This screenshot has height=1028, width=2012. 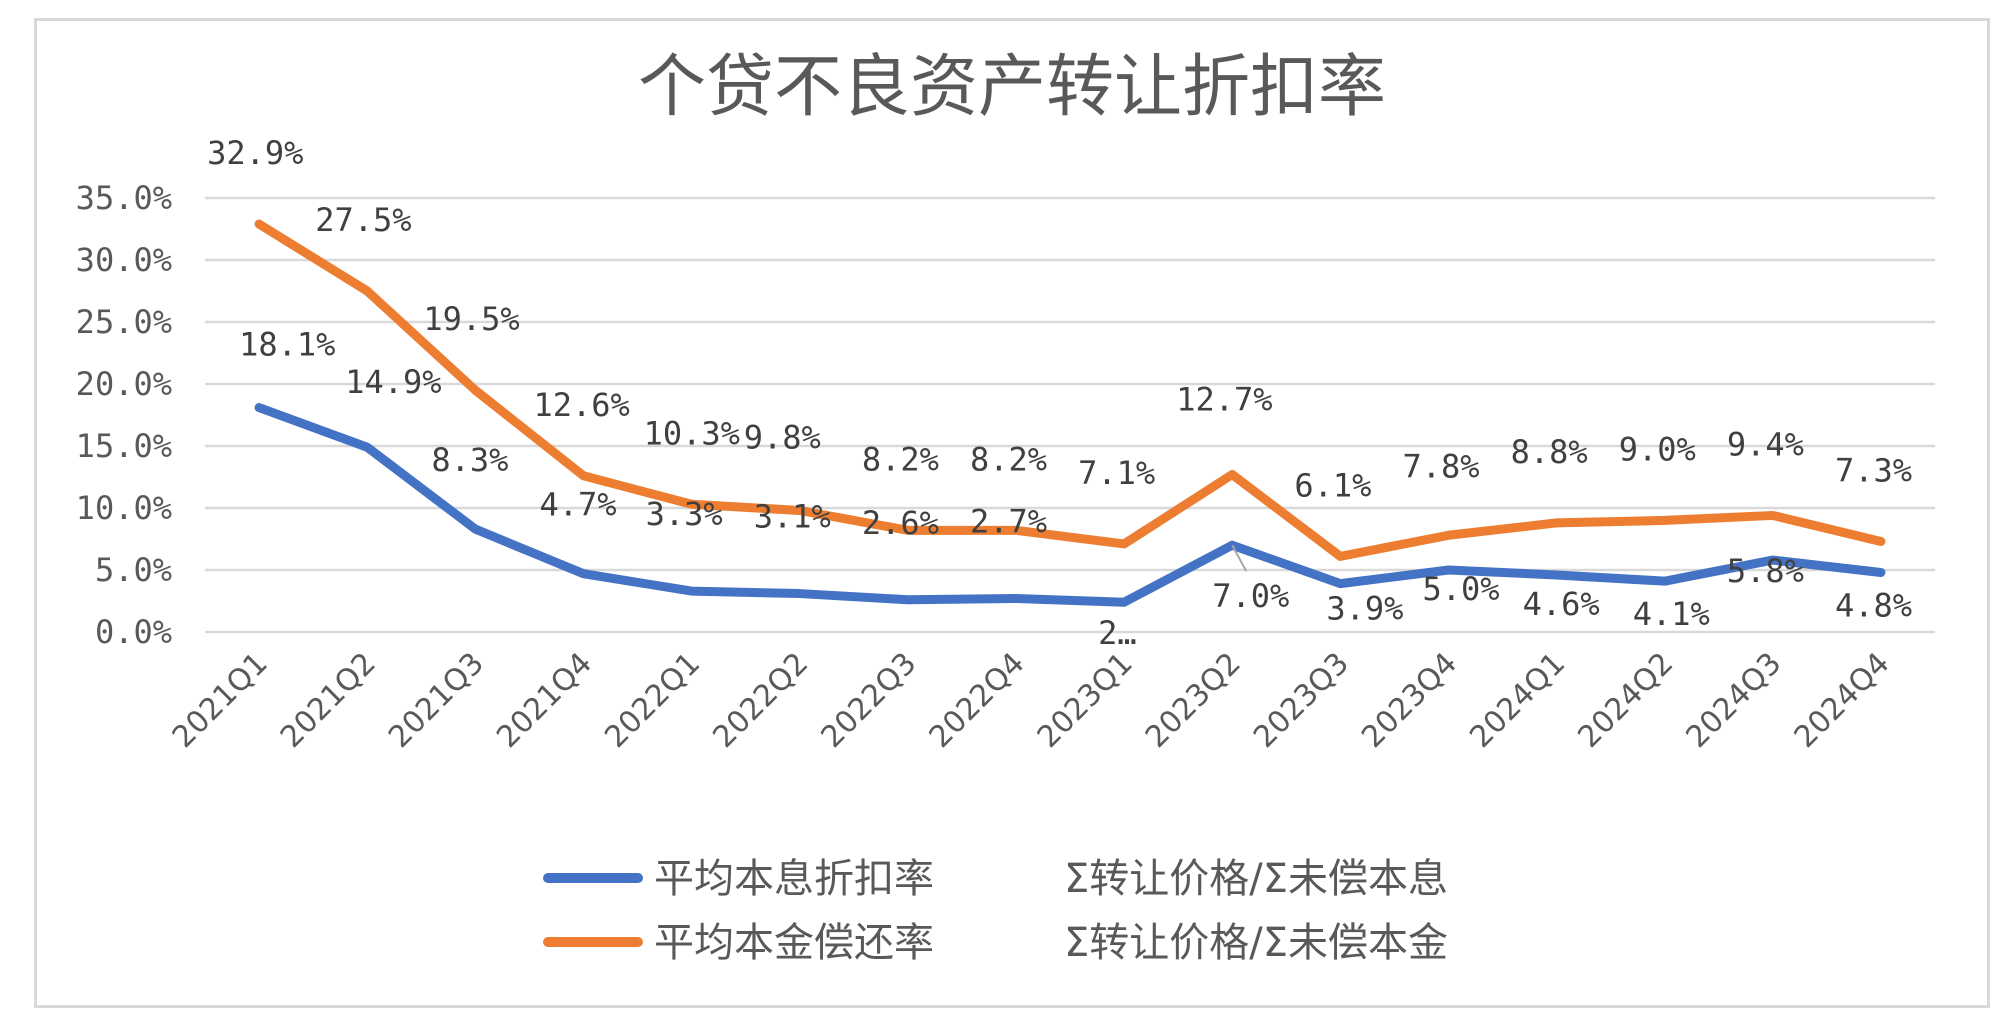 What do you see at coordinates (255, 153) in the screenshot?
I see `data-label: 32.9%` at bounding box center [255, 153].